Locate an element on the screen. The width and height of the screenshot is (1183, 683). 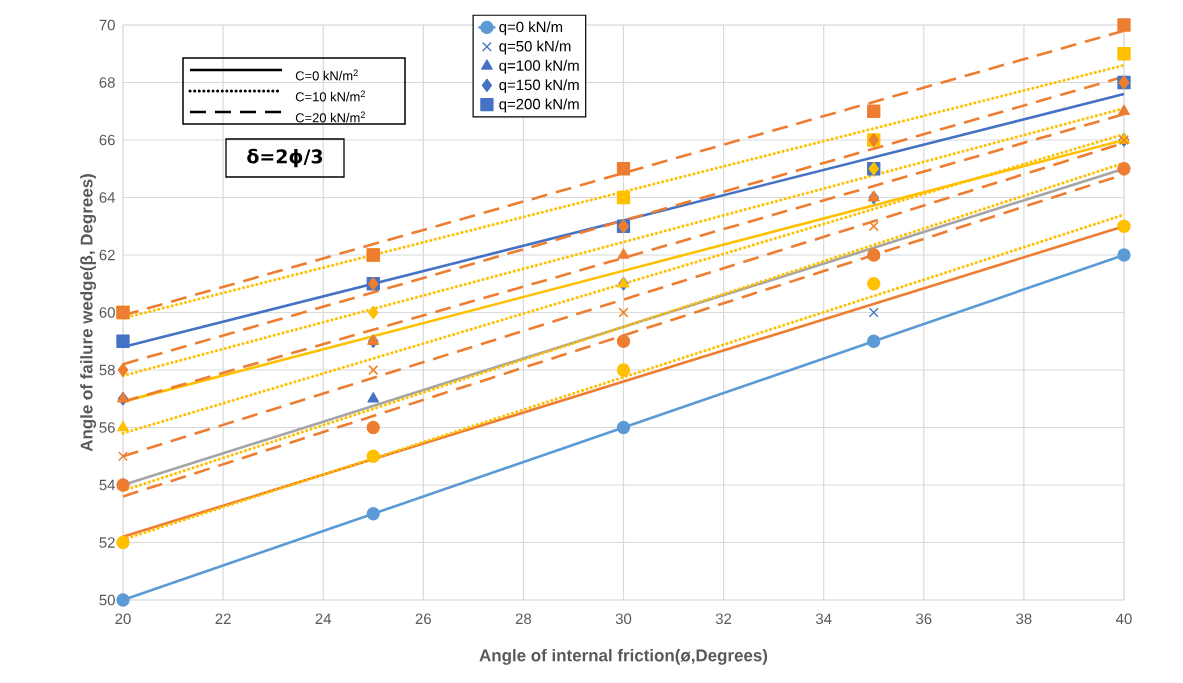
x-tick-label: 28 is located at coordinates (523, 619).